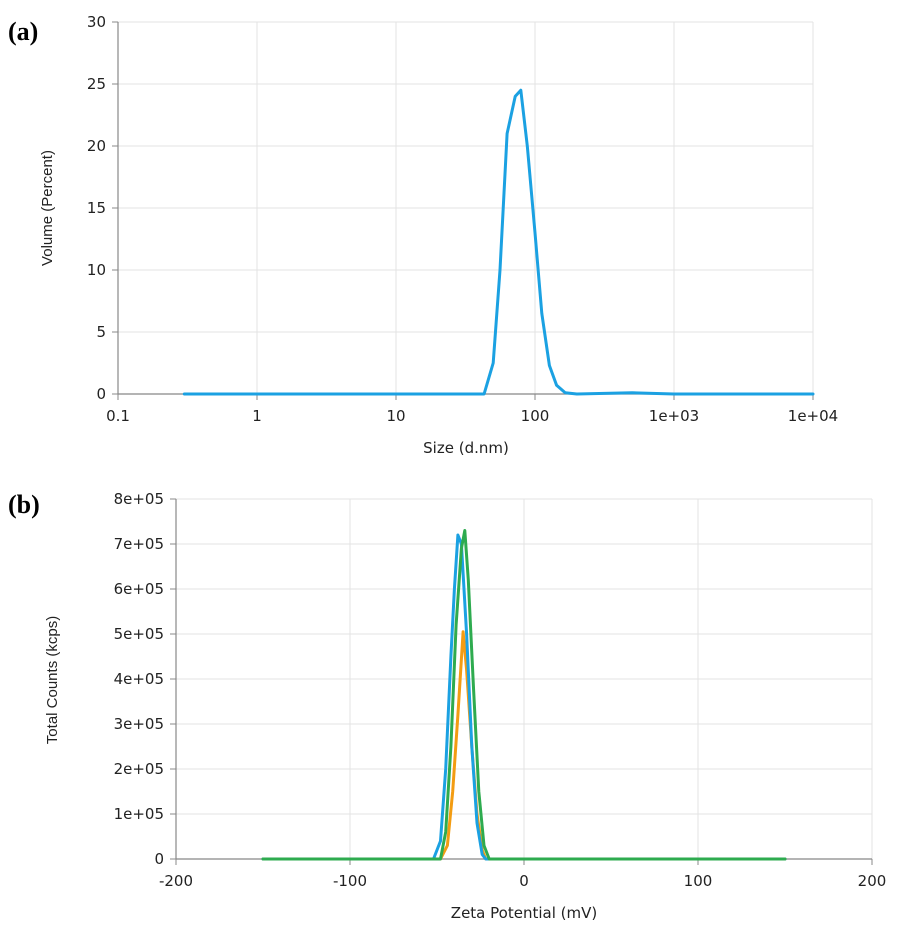 The width and height of the screenshot is (901, 927). Describe the element at coordinates (139, 544) in the screenshot. I see `y-tick-label: 7e+05` at that location.